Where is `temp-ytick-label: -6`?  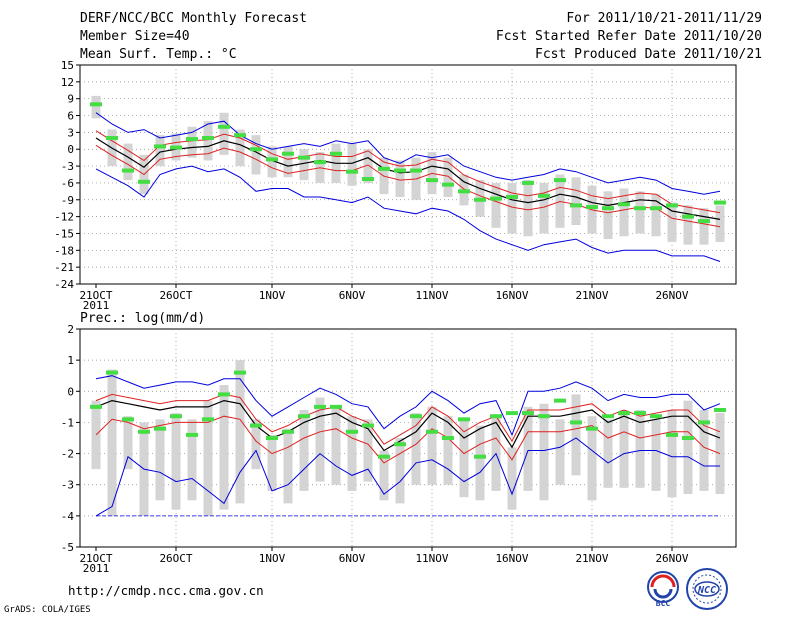
temp-ytick-label: -6 is located at coordinates (67, 183).